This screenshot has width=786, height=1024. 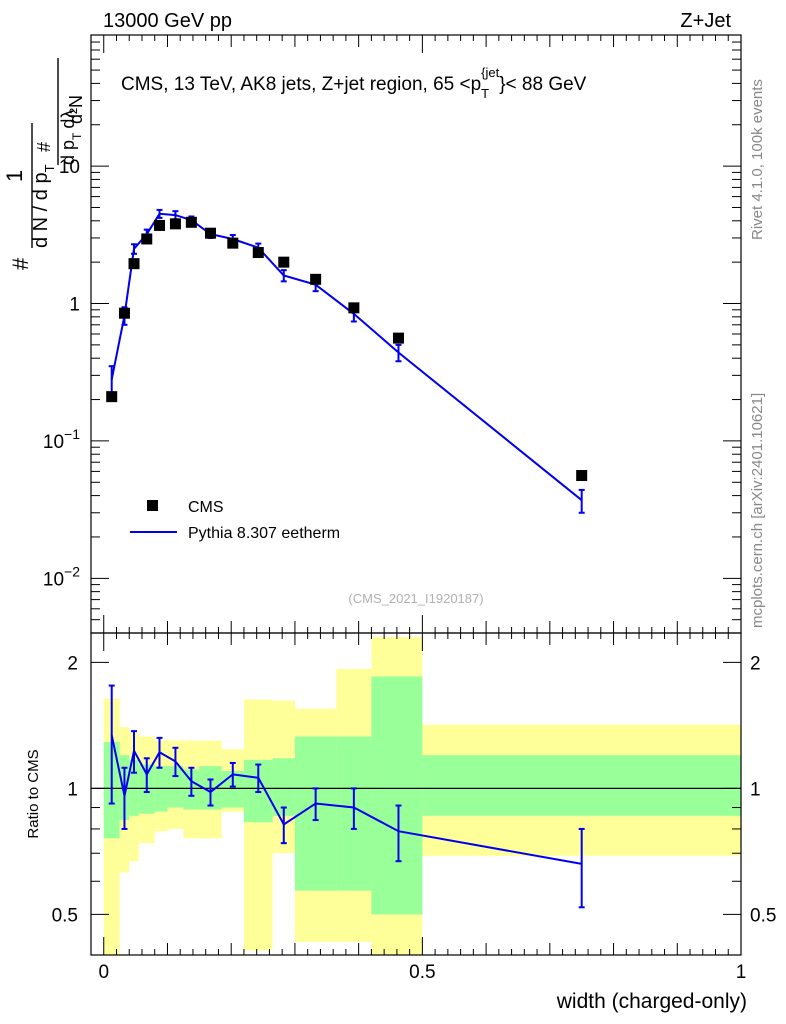 I want to click on ylabel-num-hash: #, so click(x=44, y=147).